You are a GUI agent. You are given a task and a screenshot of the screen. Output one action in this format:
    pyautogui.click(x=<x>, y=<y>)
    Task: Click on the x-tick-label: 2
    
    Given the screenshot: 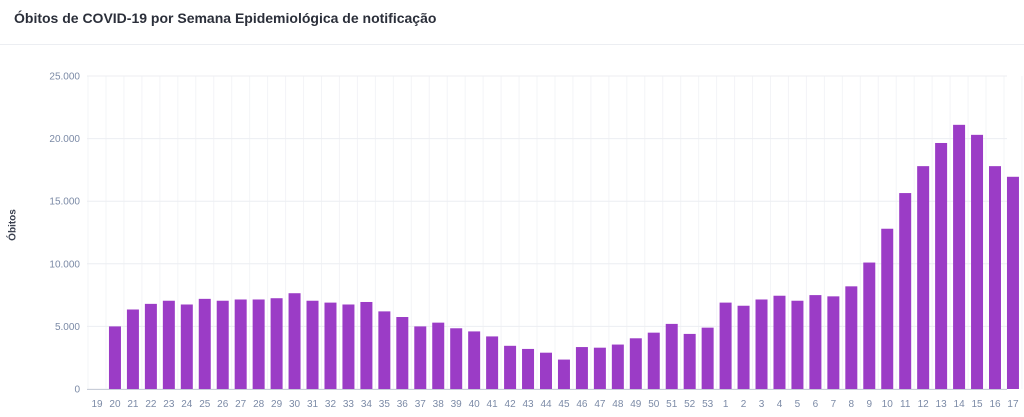 What is the action you would take?
    pyautogui.click(x=744, y=404)
    